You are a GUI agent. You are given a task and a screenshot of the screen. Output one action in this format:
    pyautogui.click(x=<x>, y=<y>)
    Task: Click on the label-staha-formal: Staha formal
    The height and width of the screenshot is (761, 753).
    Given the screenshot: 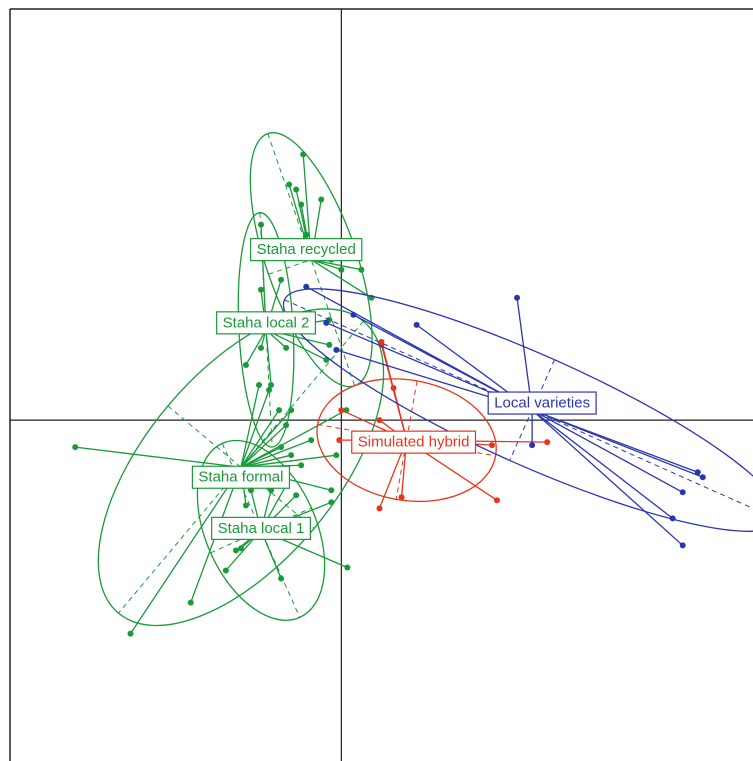 What is the action you would take?
    pyautogui.click(x=241, y=477)
    